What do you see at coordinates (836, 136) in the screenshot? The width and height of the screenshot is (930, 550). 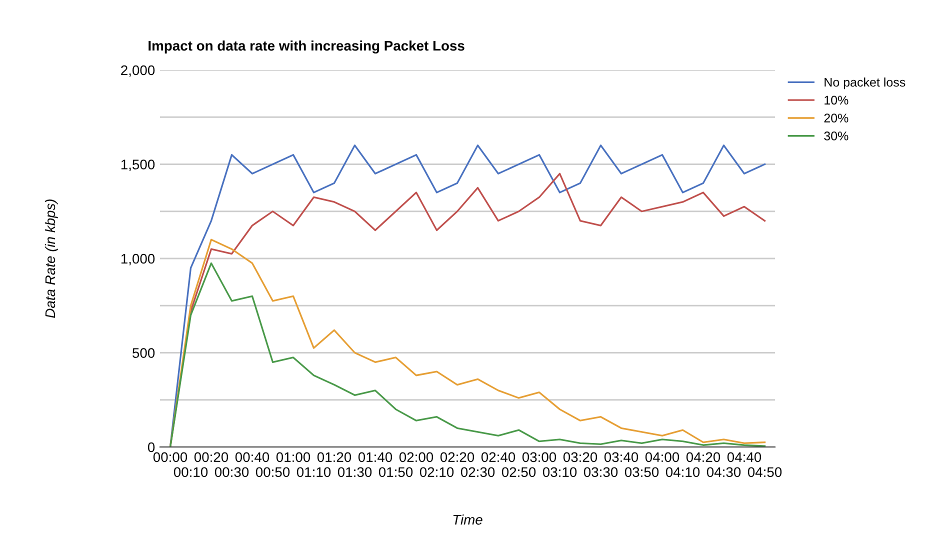 I see `legend-label: 30%` at bounding box center [836, 136].